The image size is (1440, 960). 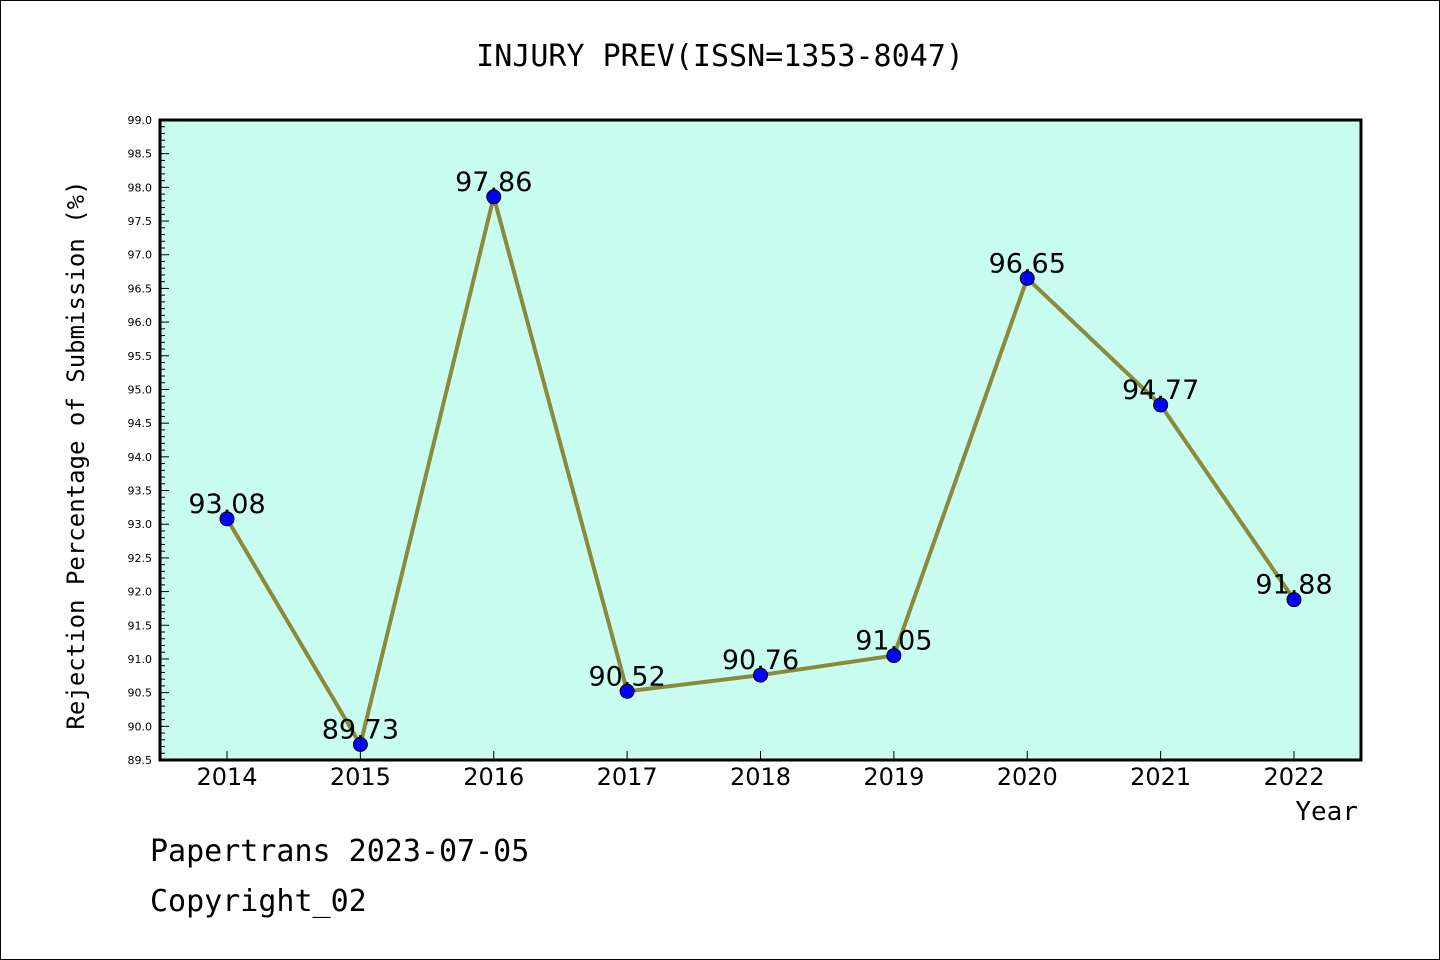 What do you see at coordinates (140, 154) in the screenshot?
I see `y-tick-label: 98.5` at bounding box center [140, 154].